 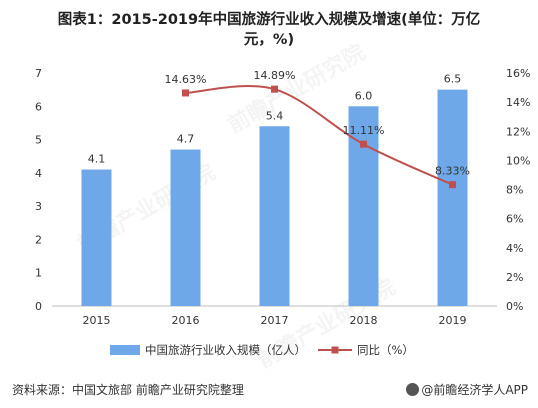 What do you see at coordinates (453, 79) in the screenshot?
I see `bar-value-label: 6.5` at bounding box center [453, 79].